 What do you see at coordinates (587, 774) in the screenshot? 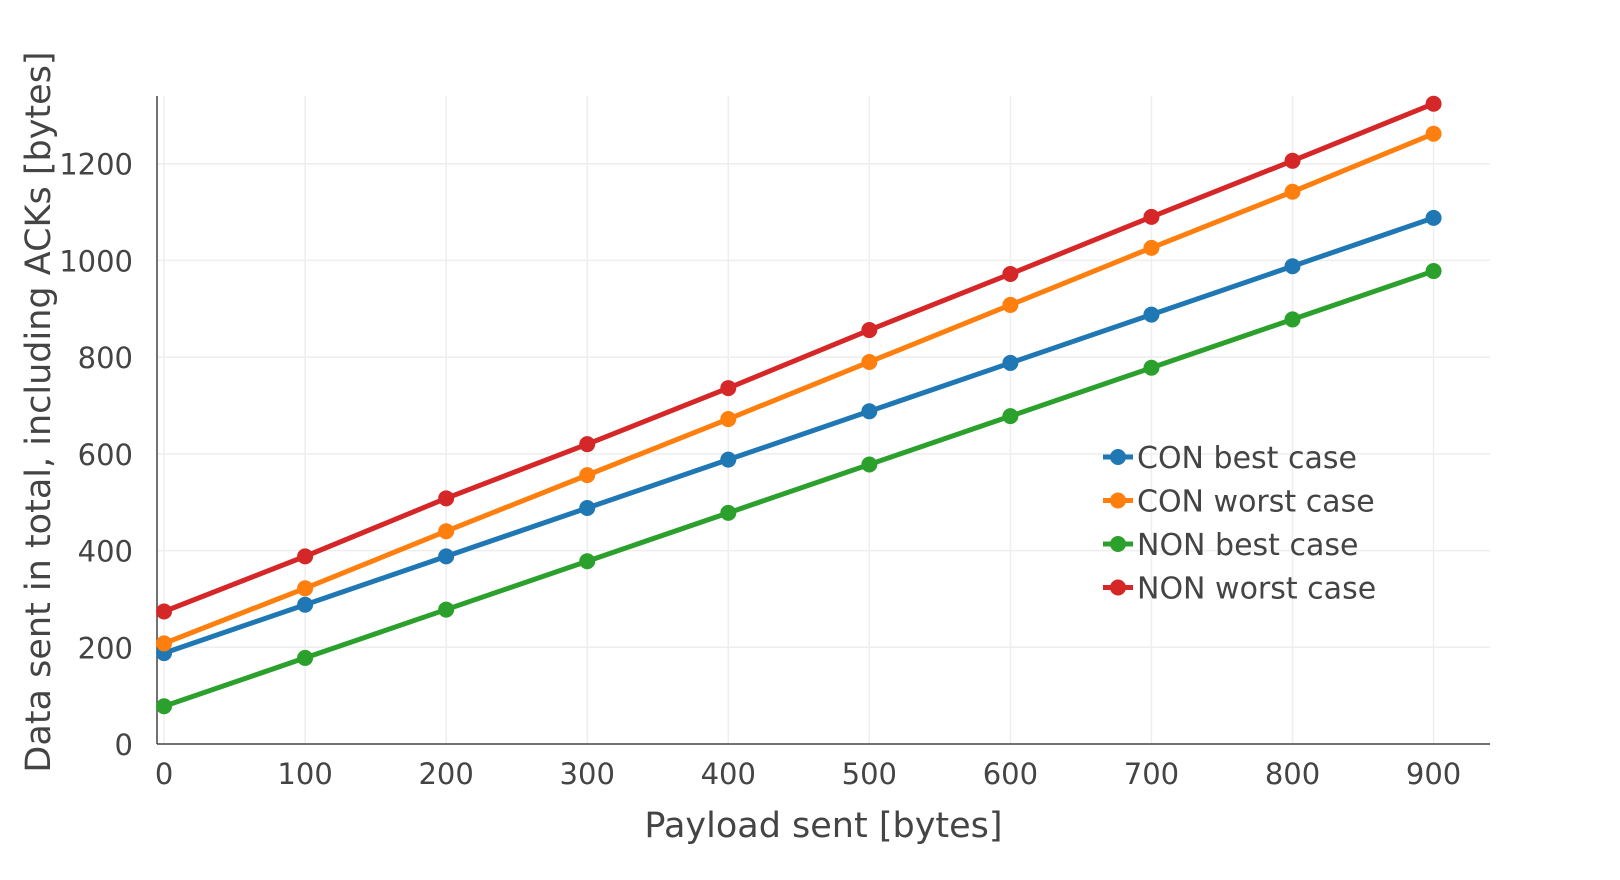
I see `x-tick-label: 300` at bounding box center [587, 774].